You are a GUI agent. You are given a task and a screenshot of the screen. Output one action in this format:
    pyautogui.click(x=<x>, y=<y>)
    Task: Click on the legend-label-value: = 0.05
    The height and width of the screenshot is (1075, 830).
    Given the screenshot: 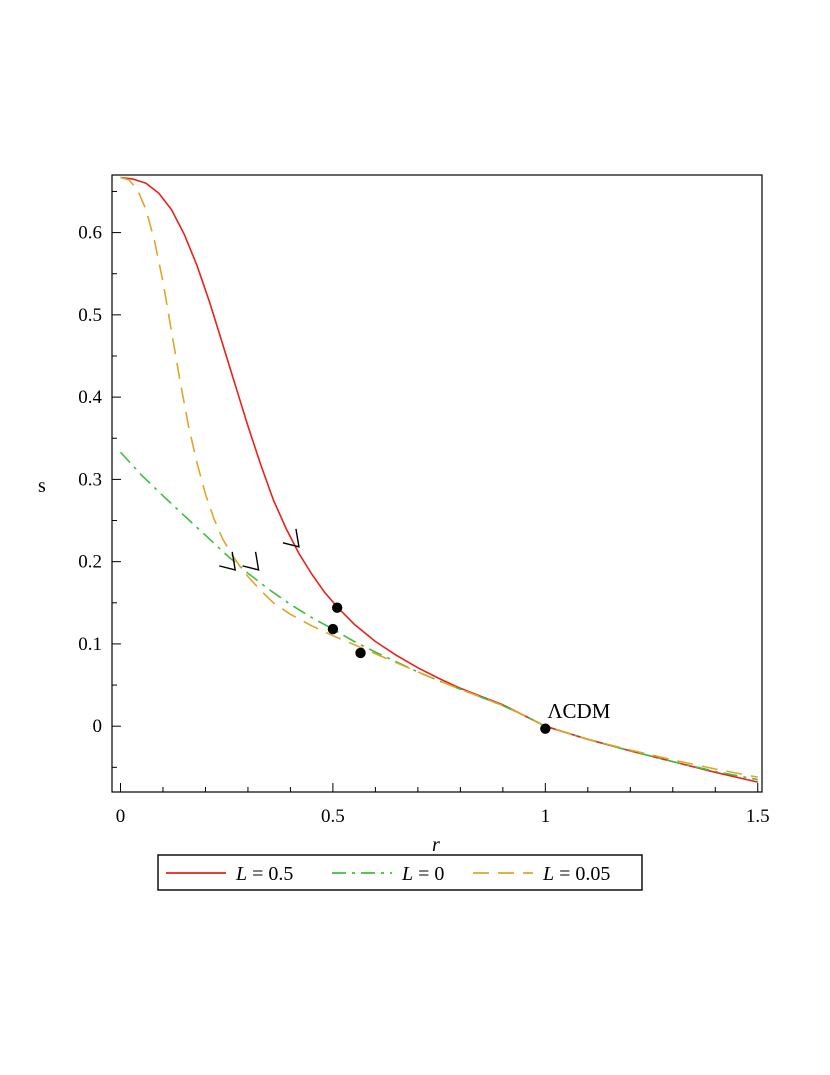 What is the action you would take?
    pyautogui.click(x=582, y=874)
    